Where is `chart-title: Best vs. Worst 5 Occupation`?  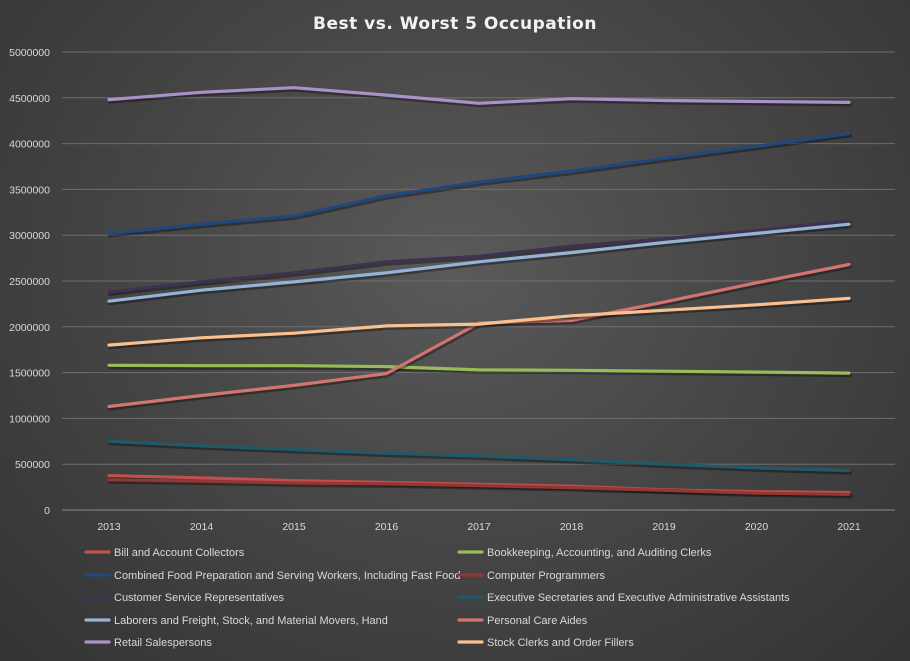 chart-title: Best vs. Worst 5 Occupation is located at coordinates (455, 24).